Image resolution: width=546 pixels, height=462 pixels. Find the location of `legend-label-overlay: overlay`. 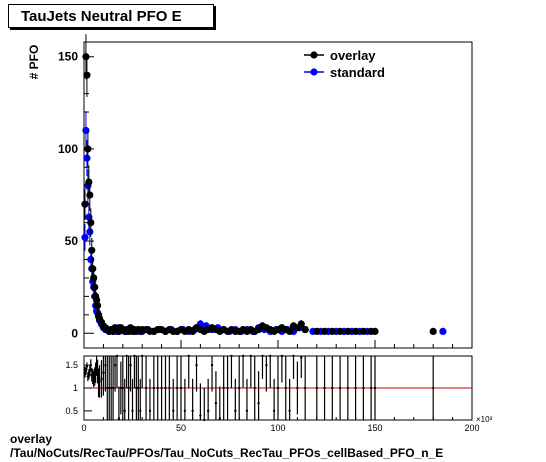

legend-label-overlay: overlay is located at coordinates (353, 55).